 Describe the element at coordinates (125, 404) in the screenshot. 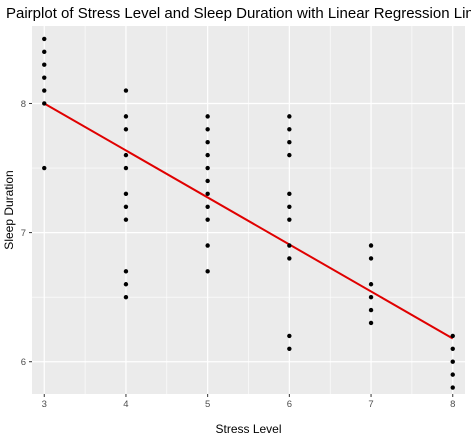

I see `x-tick-label: 4` at that location.